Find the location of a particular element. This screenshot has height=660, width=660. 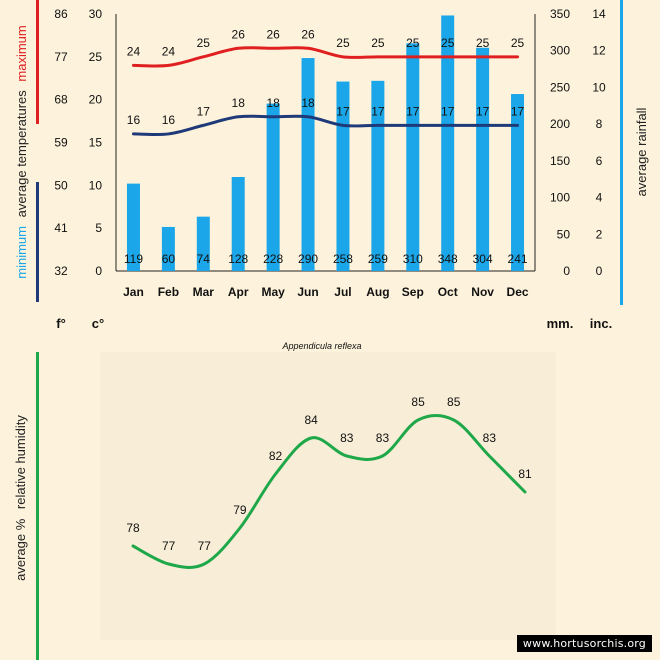

inch-tick: 4 is located at coordinates (599, 198).